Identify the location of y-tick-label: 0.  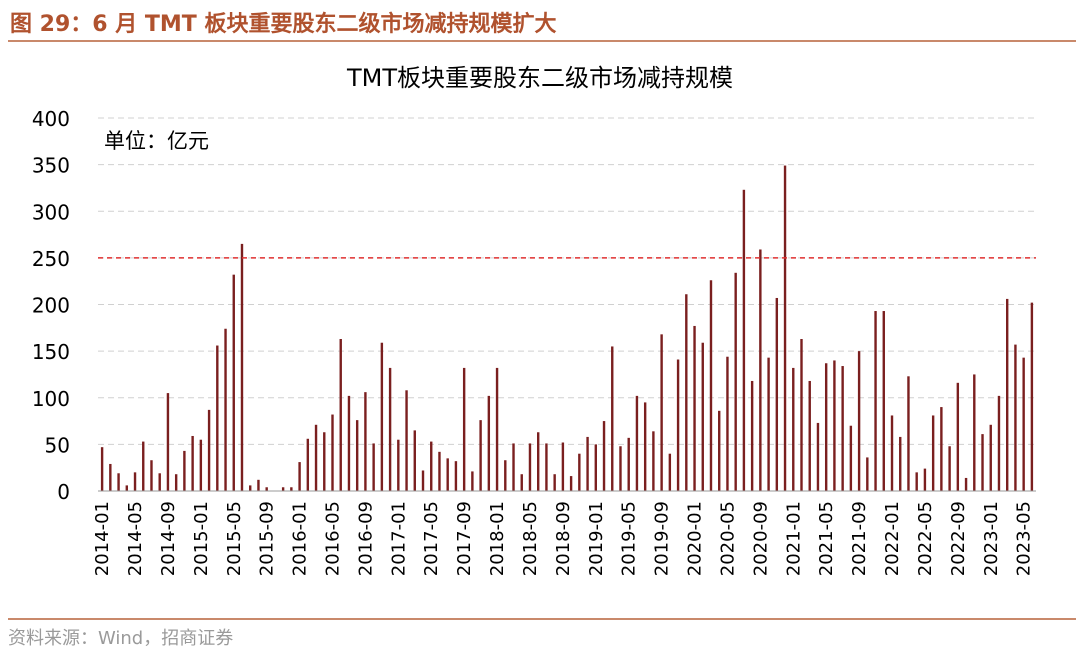
(63, 492).